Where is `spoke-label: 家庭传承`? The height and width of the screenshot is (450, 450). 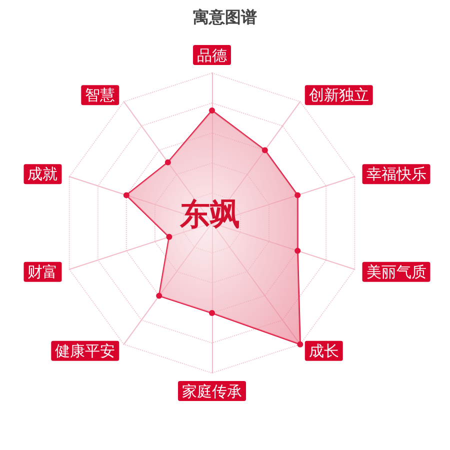
spoke-label: 家庭传承 is located at coordinates (212, 391).